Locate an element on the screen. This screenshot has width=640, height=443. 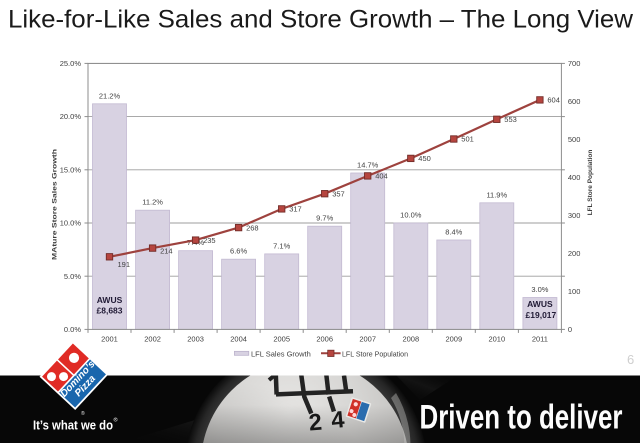
svg-text: 6.6% is located at coordinates (238, 251).